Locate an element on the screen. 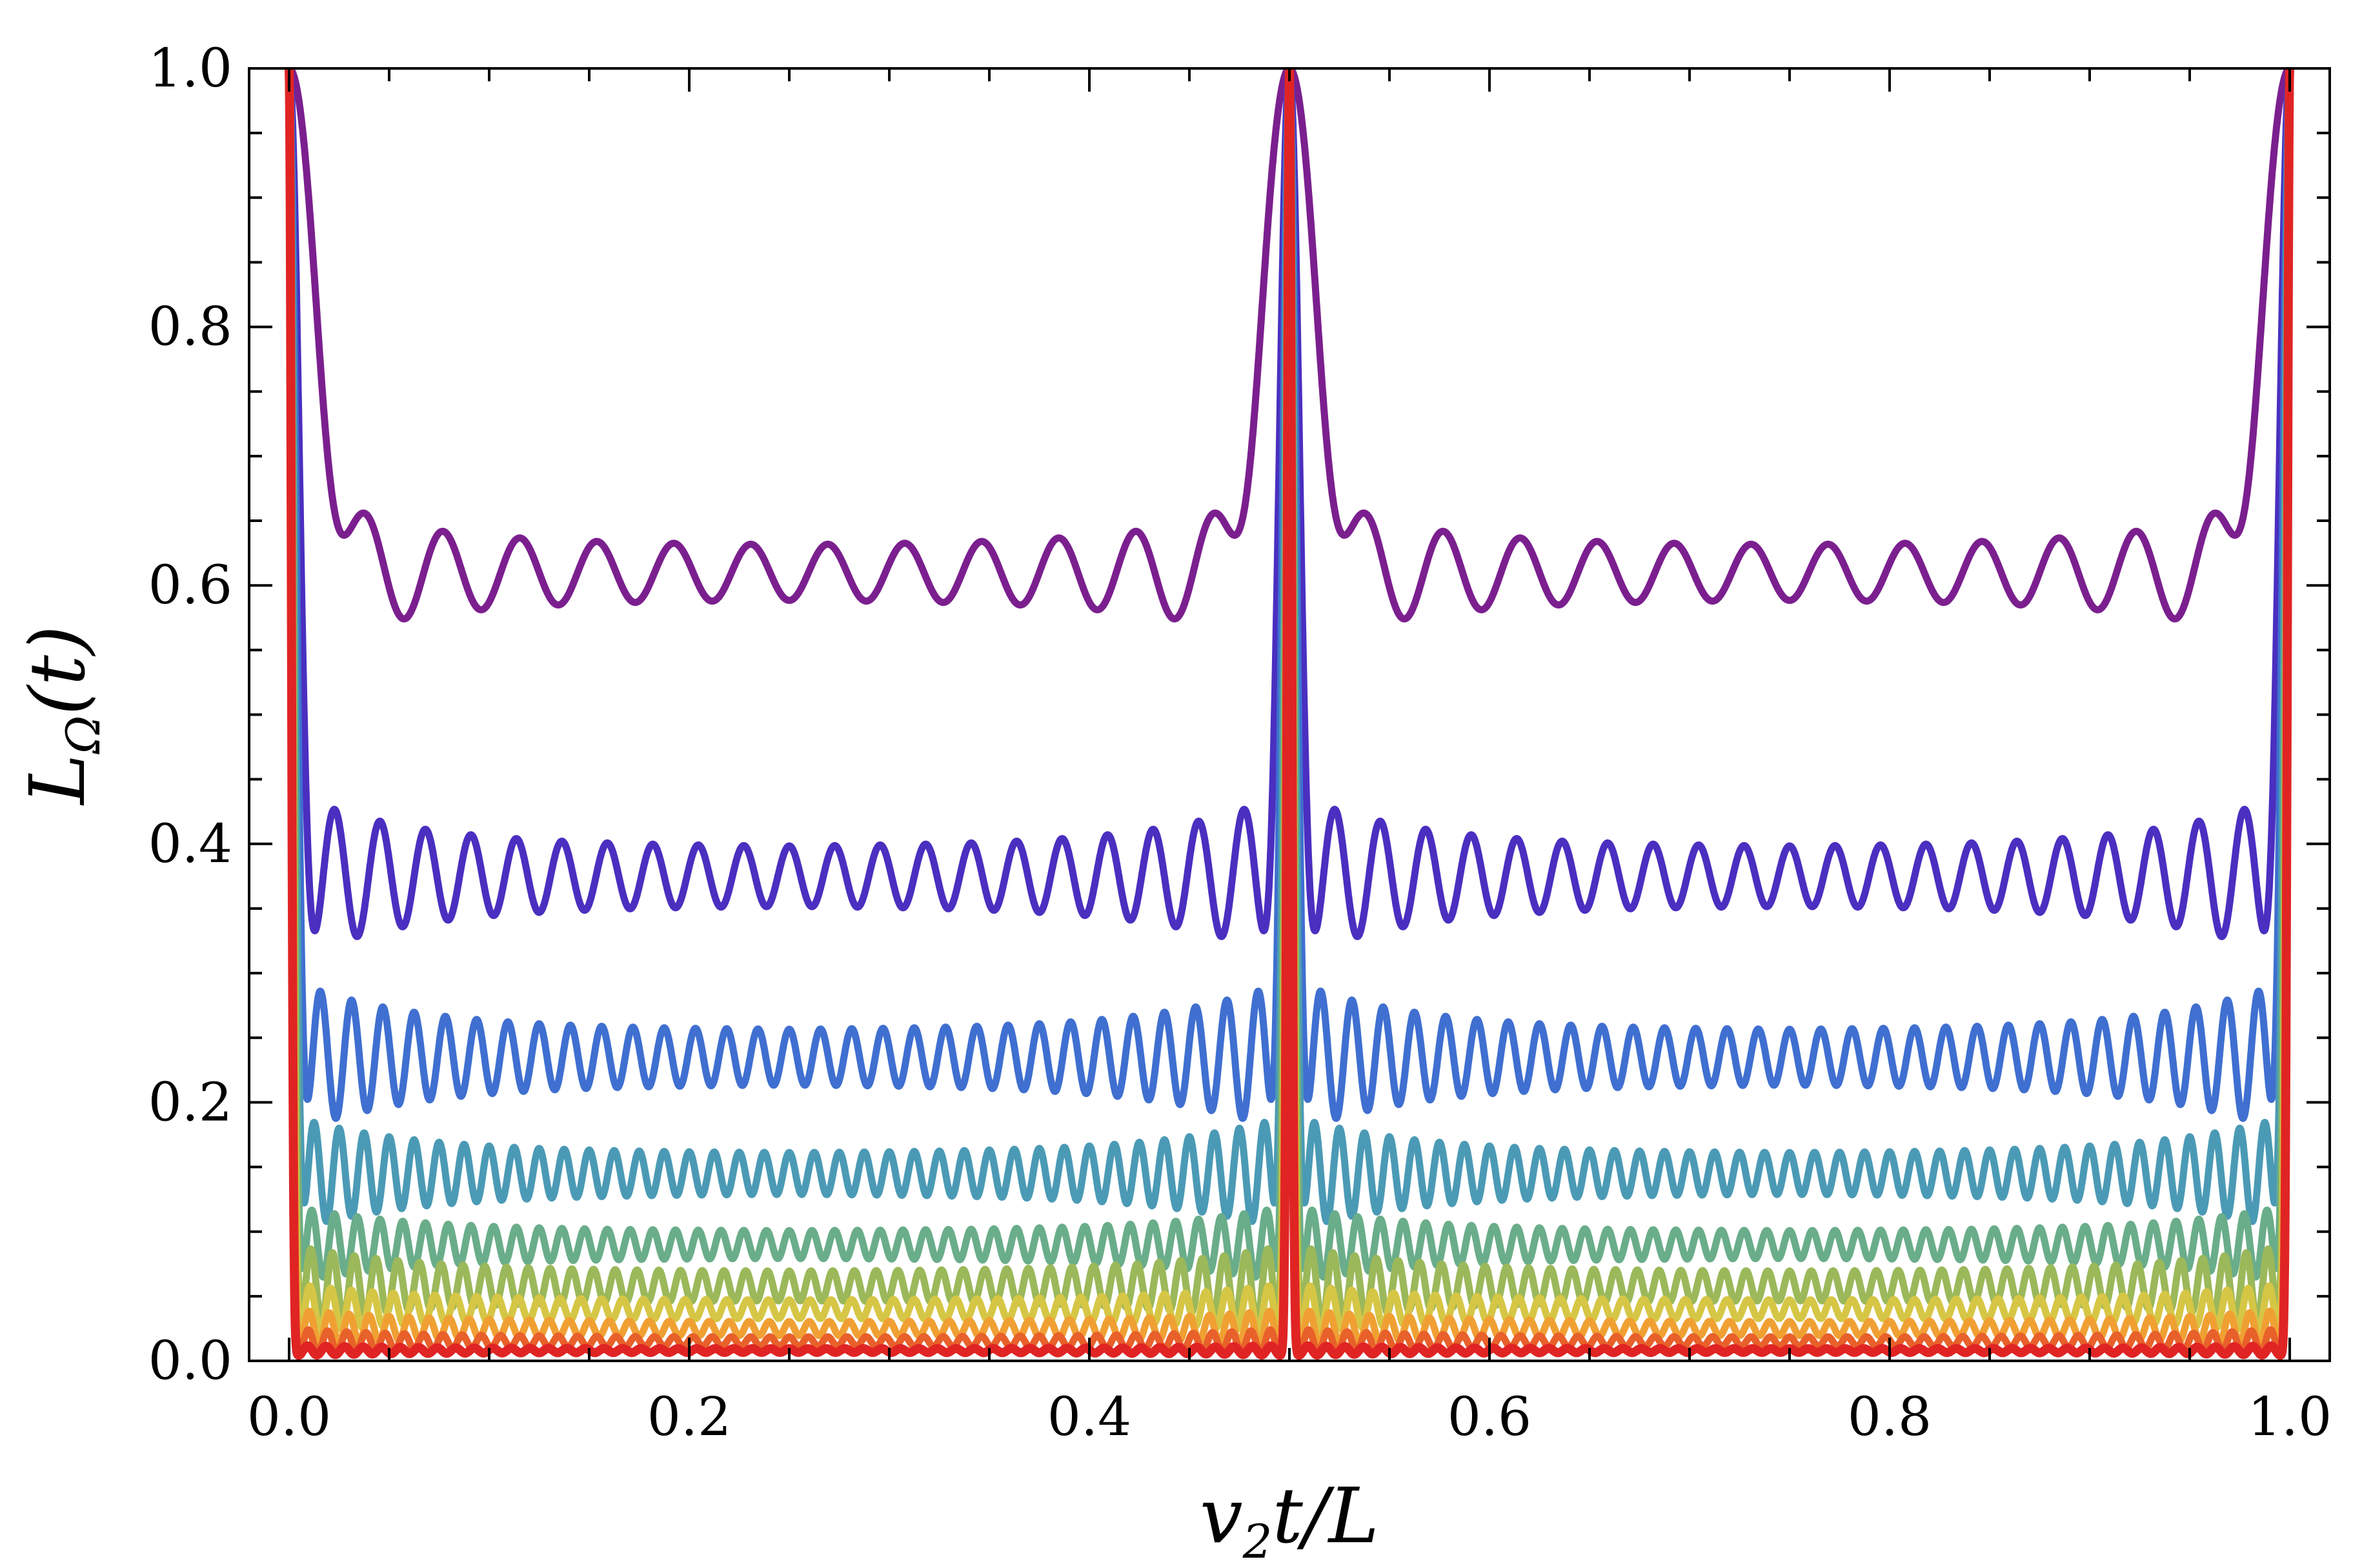 This screenshot has height=1568, width=2362. y-axis-label-sub: Ω is located at coordinates (83, 735).